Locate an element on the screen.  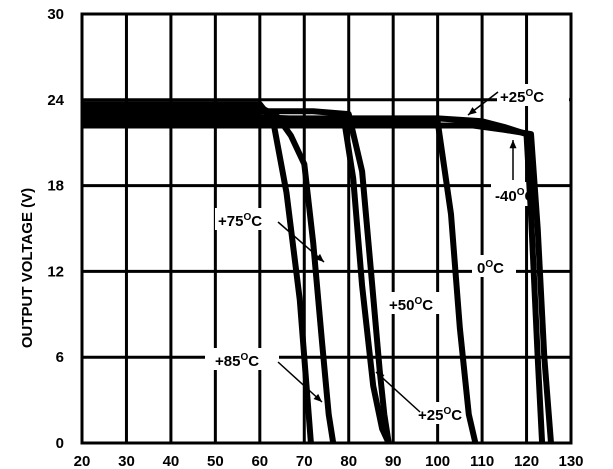
x-tick-label: 70 is located at coordinates (304, 461).